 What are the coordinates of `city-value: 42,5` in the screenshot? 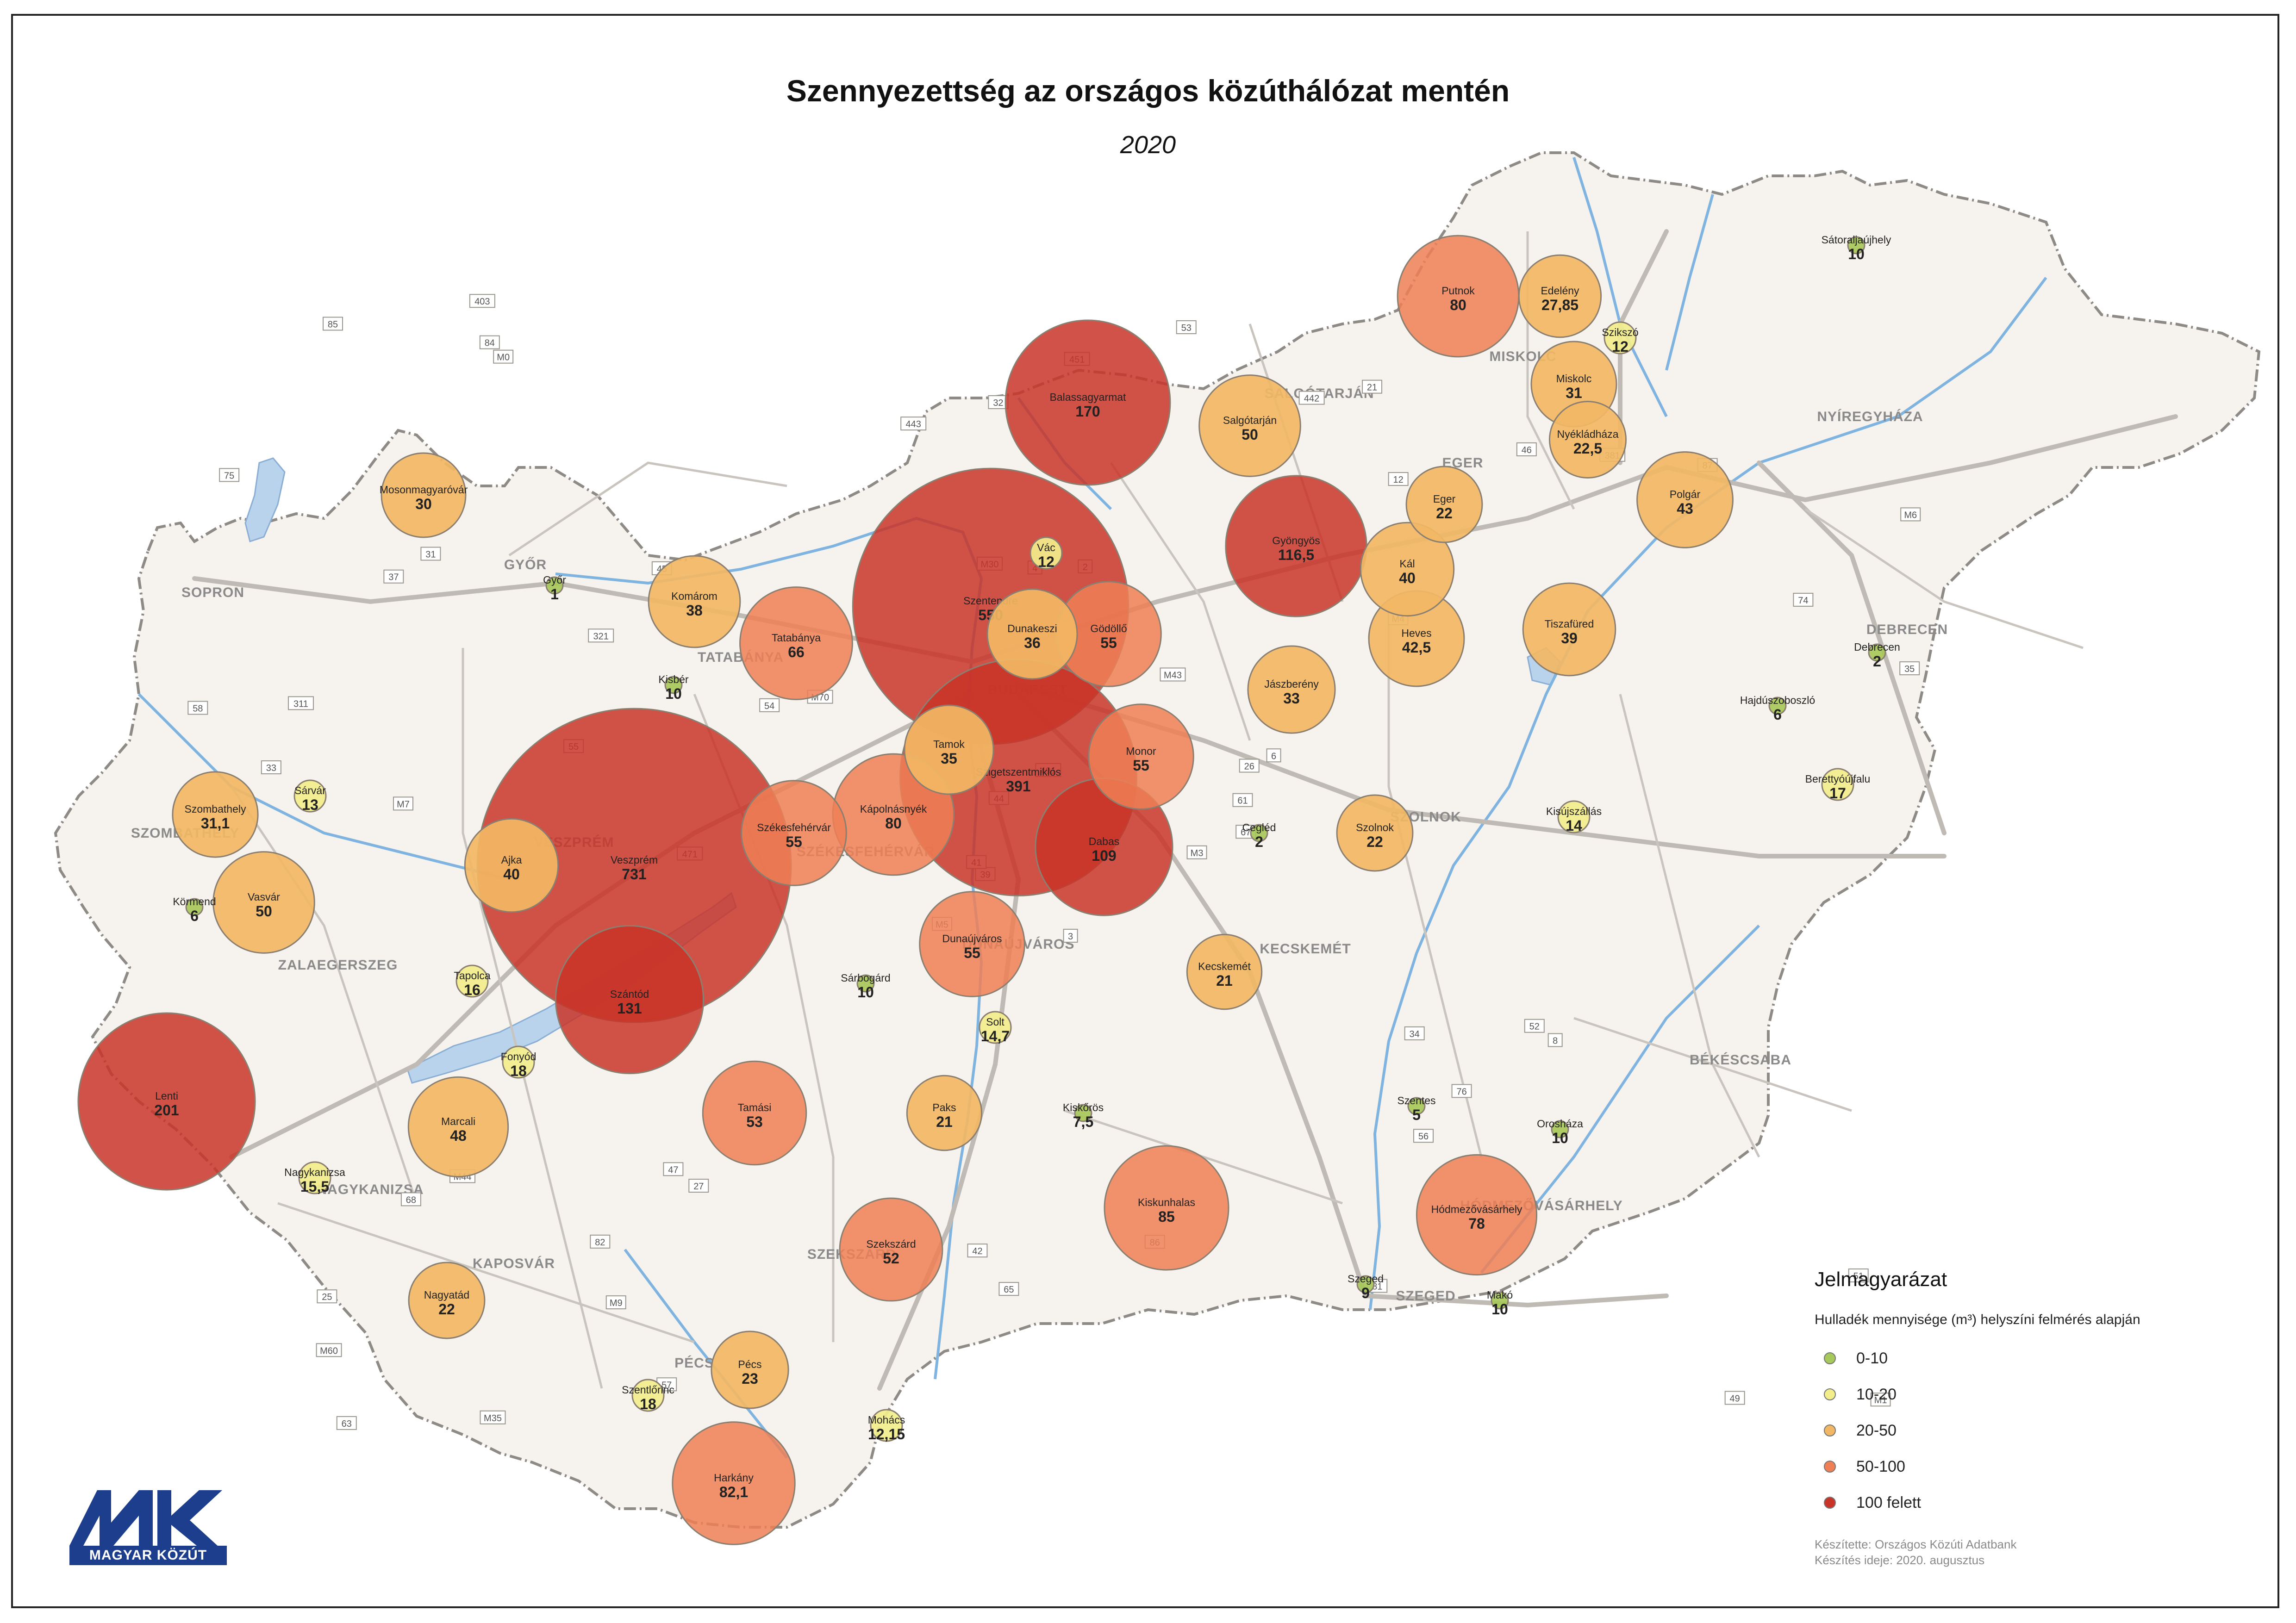 It's located at (1416, 647).